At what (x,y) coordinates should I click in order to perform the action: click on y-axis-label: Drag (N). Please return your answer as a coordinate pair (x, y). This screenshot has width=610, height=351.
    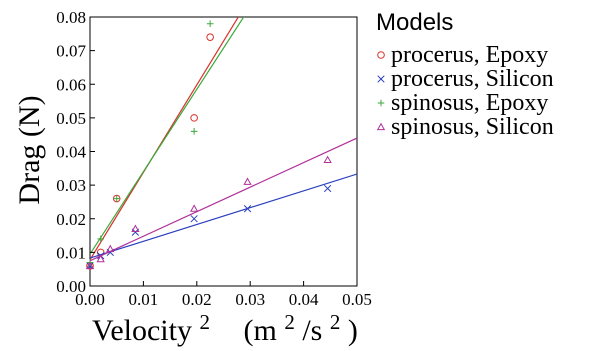
    Looking at the image, I should click on (29, 149).